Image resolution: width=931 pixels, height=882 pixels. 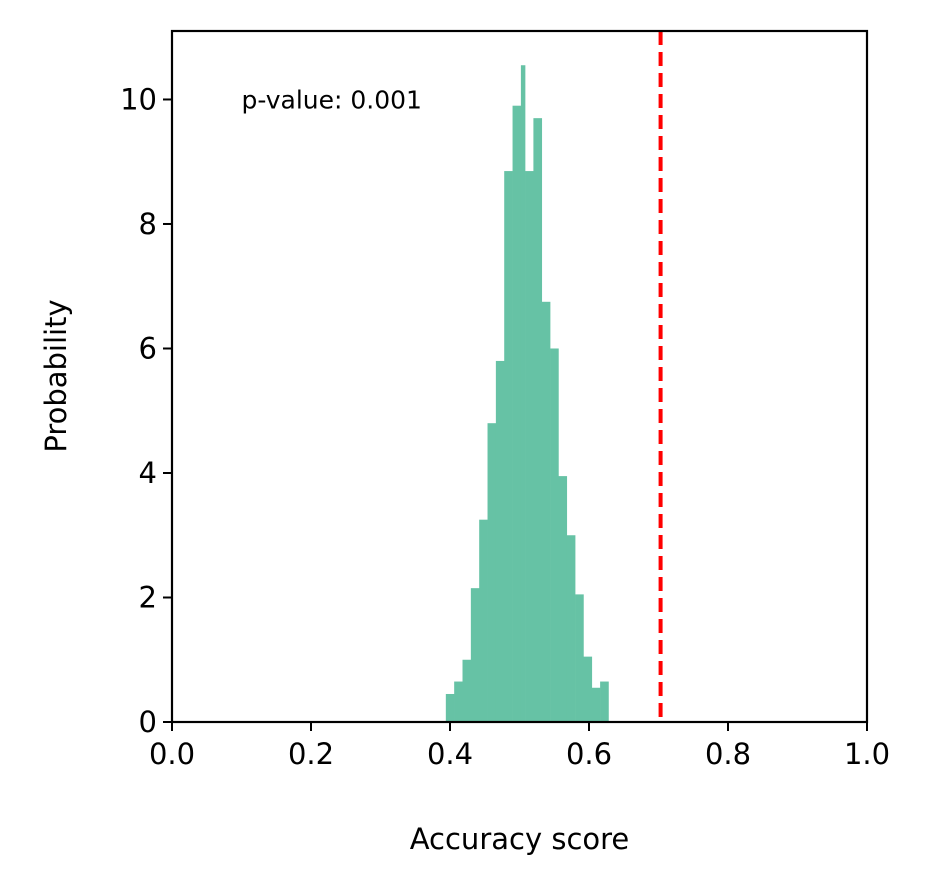 What do you see at coordinates (56, 375) in the screenshot?
I see `y-axis-label: Probability` at bounding box center [56, 375].